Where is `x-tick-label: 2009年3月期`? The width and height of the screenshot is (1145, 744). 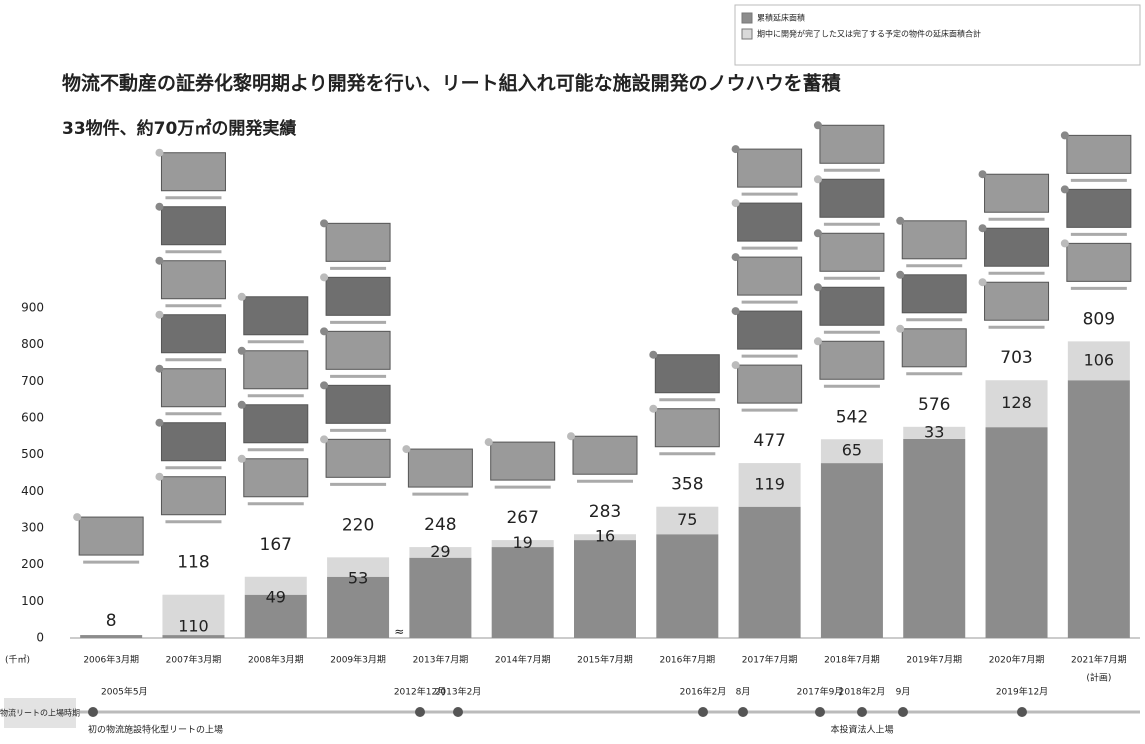 x-tick-label: 2009年3月期 is located at coordinates (358, 660).